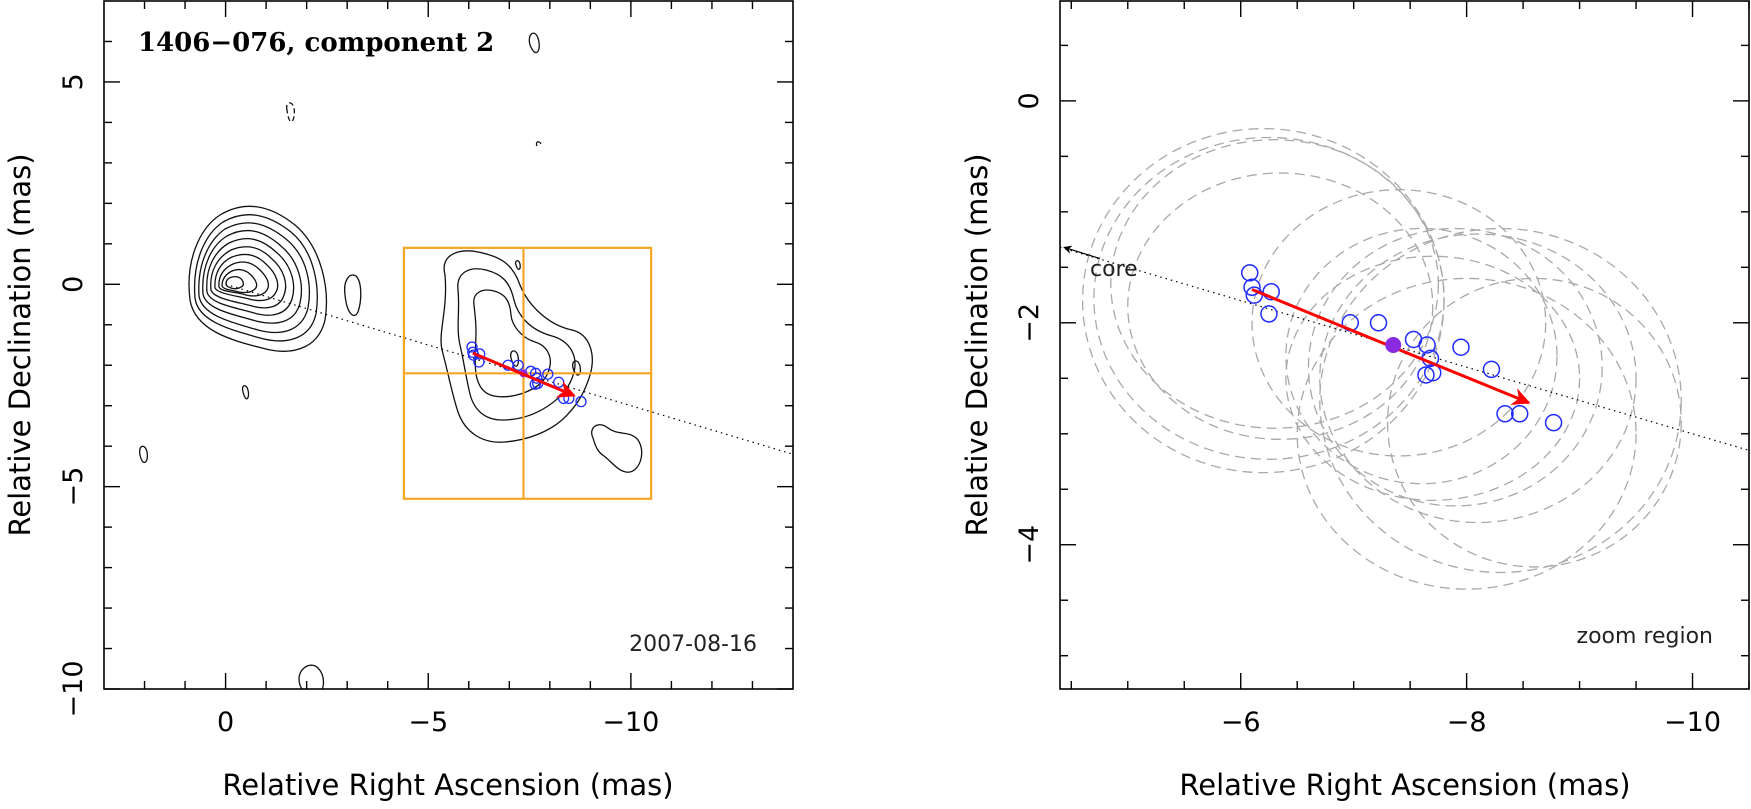  Describe the element at coordinates (73, 689) in the screenshot. I see `left-y-tick-label: −10` at that location.